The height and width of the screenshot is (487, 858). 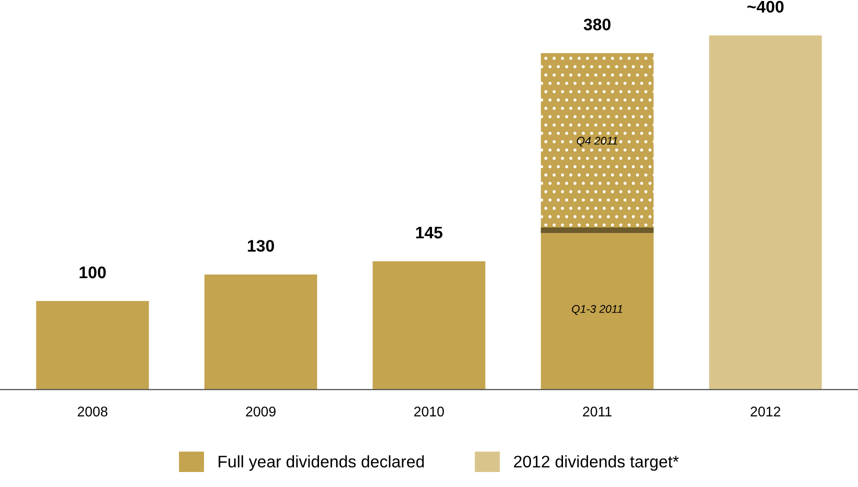 What do you see at coordinates (765, 6) in the screenshot?
I see `data-label: ~400` at bounding box center [765, 6].